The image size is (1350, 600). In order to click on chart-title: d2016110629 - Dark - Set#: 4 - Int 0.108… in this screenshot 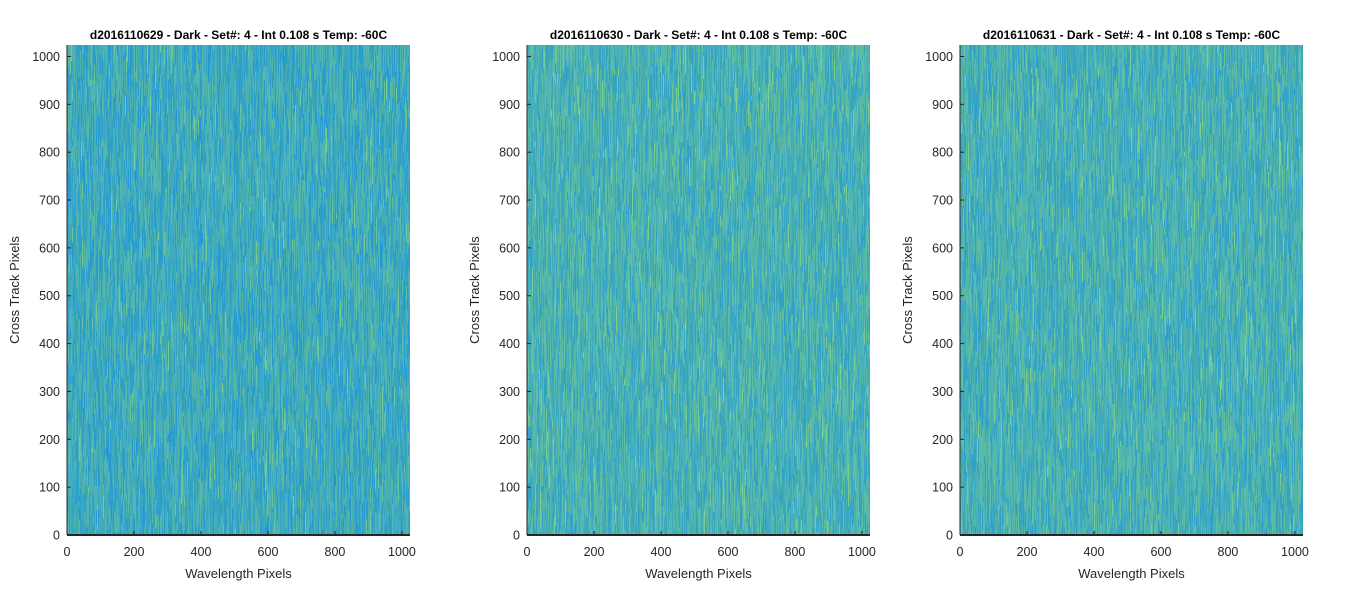, I will do `click(239, 35)`.